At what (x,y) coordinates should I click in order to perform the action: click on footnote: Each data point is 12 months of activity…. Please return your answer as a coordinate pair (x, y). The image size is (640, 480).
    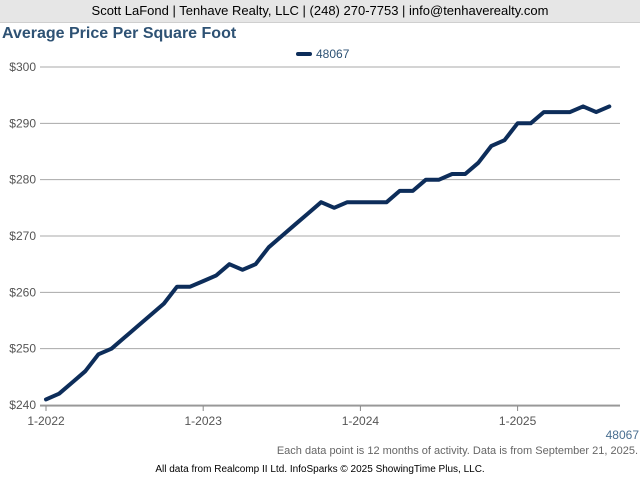
    Looking at the image, I should click on (457, 451).